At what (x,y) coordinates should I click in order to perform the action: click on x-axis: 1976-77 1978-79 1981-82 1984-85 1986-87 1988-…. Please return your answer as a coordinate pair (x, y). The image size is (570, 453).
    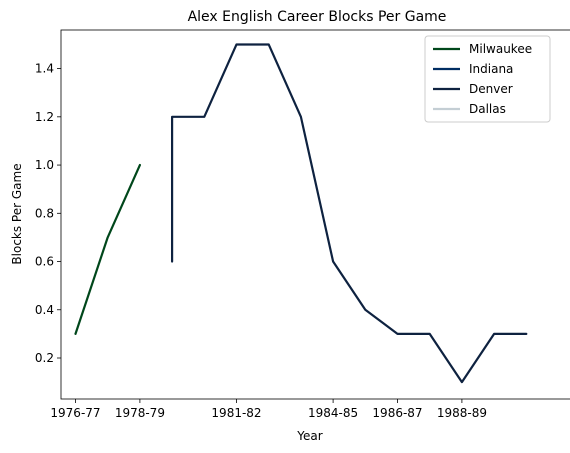
    Looking at the image, I should click on (268, 409).